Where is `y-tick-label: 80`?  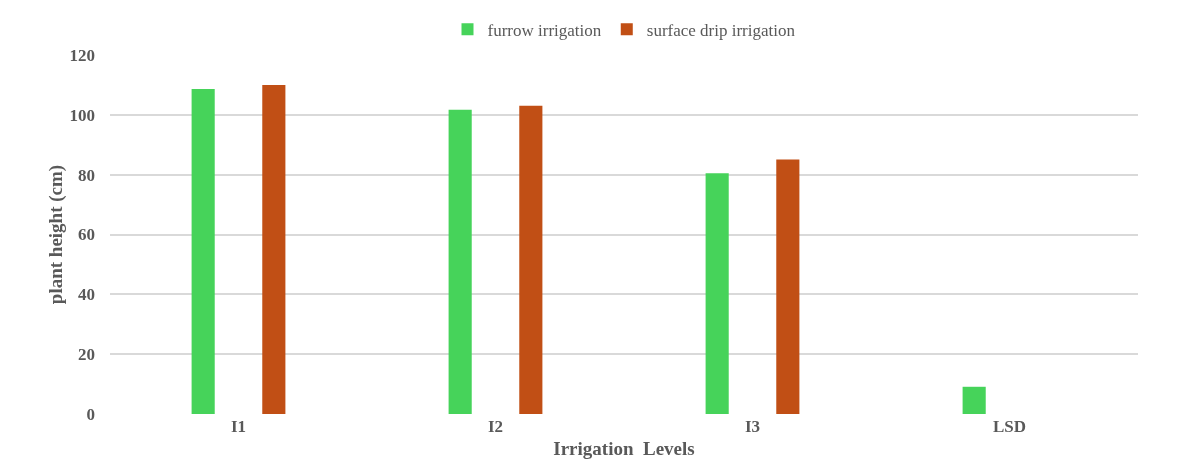
y-tick-label: 80 is located at coordinates (86, 175).